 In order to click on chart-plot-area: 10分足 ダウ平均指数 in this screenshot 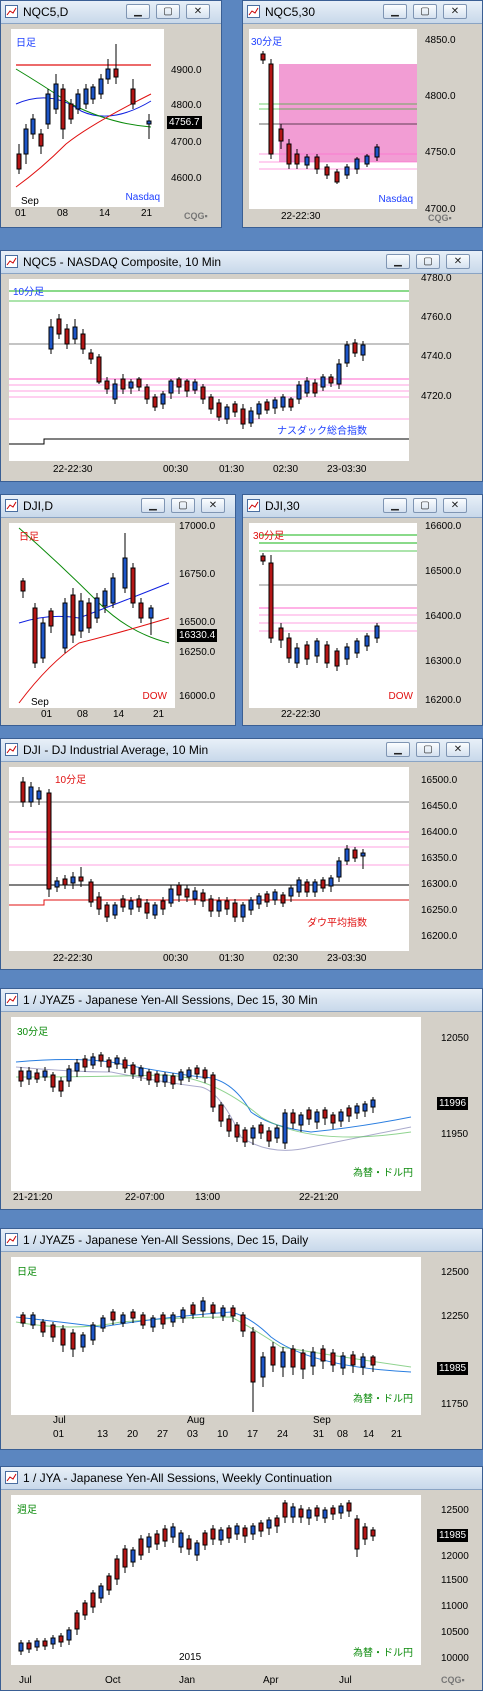, I will do `click(209, 859)`.